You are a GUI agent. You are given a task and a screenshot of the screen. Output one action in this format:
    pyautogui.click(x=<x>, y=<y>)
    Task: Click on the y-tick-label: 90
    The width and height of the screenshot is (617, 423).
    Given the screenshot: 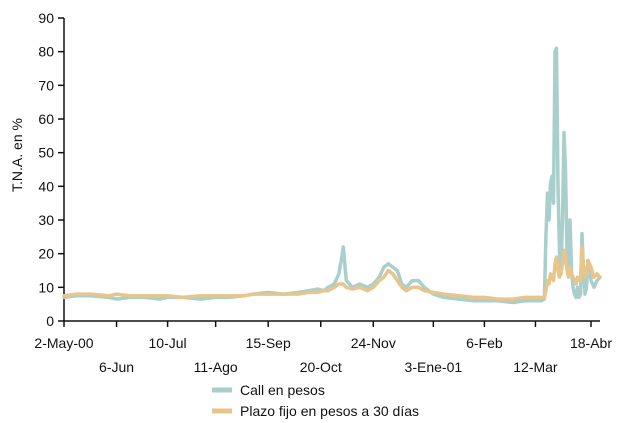 What is the action you would take?
    pyautogui.click(x=46, y=18)
    